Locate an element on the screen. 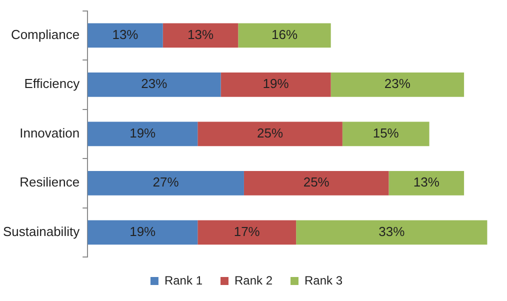  legend-label: Rank 1 is located at coordinates (183, 280).